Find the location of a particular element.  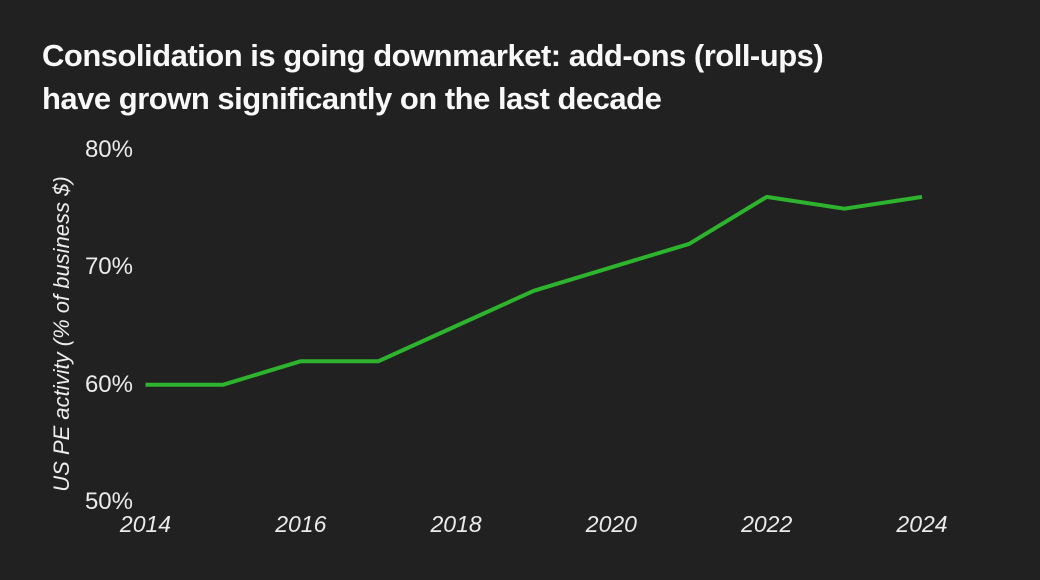

x-tick-label: 2024 is located at coordinates (922, 524).